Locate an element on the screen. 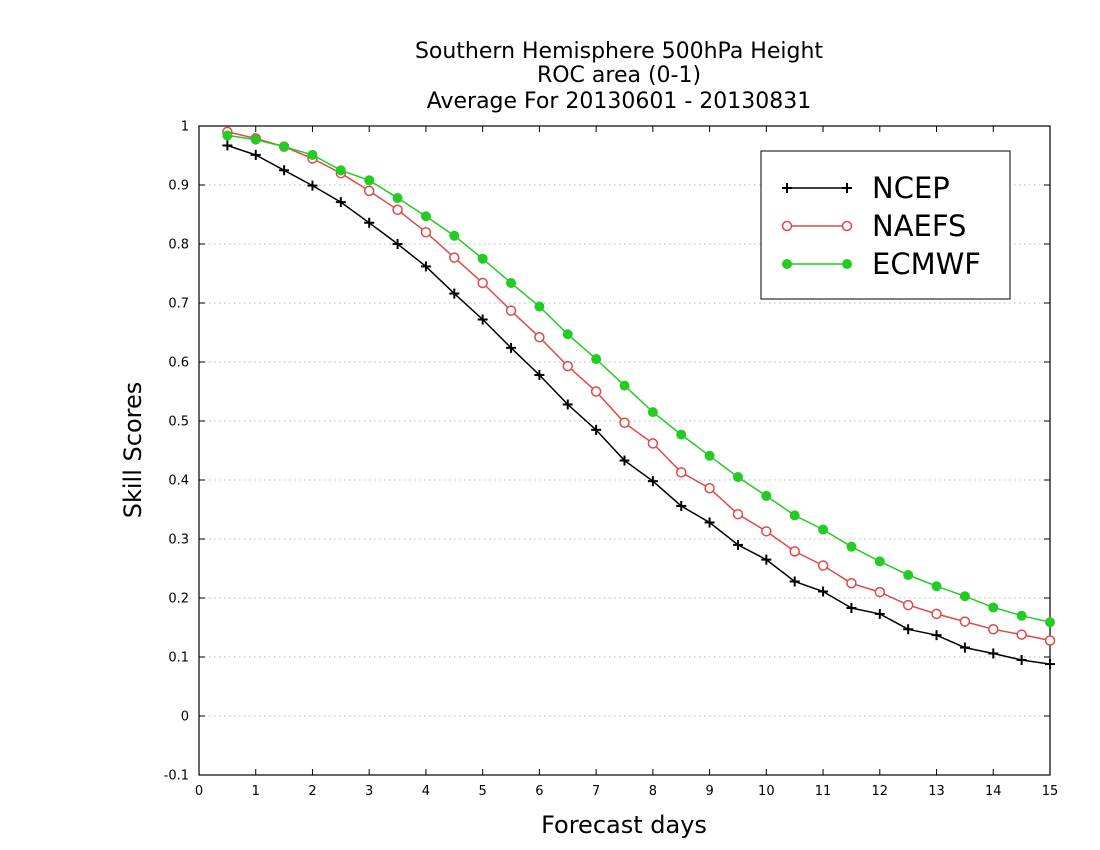  x-tick-label: 12 is located at coordinates (880, 791).